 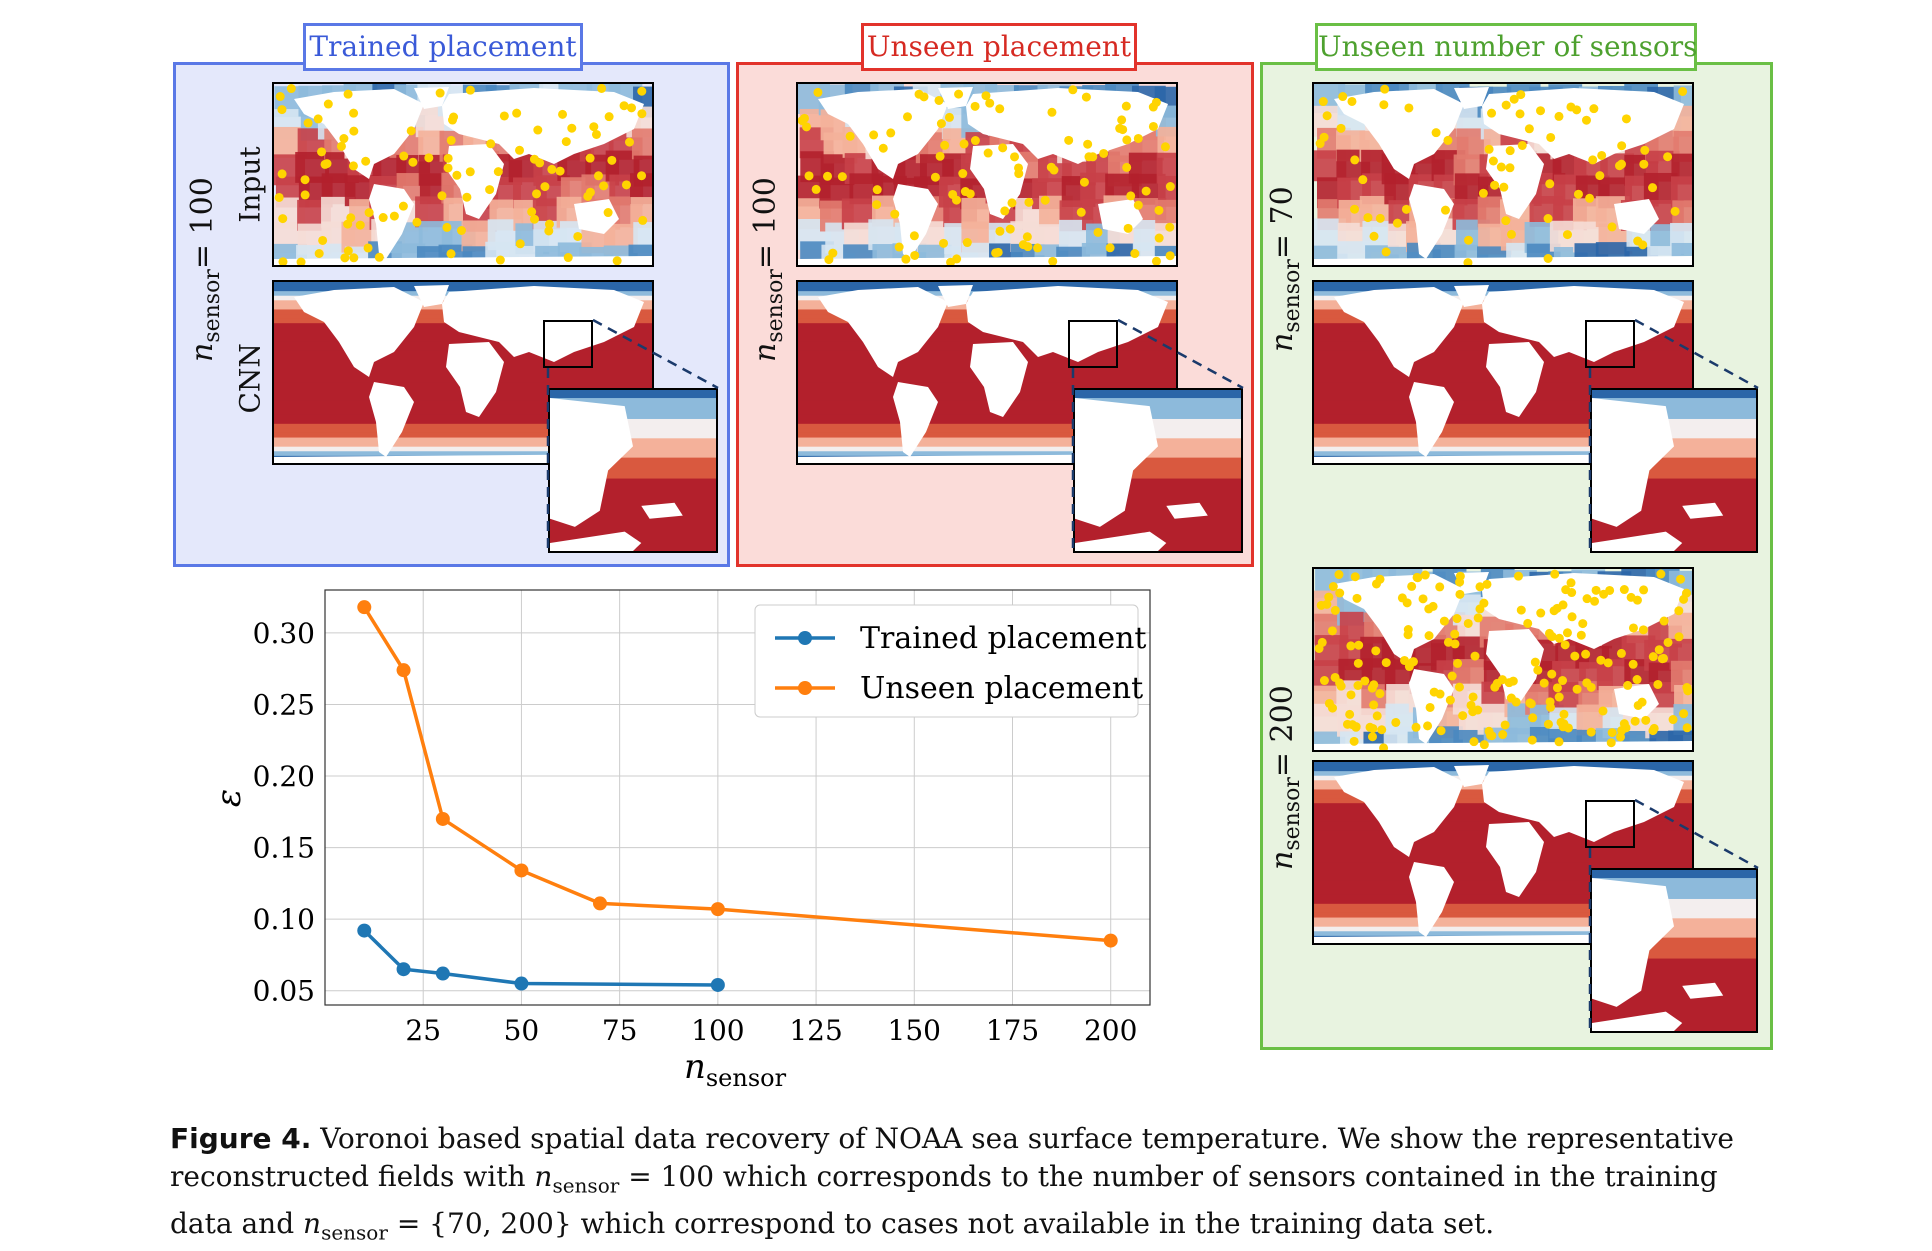 What do you see at coordinates (202, 352) in the screenshot?
I see `n-symbol: n` at bounding box center [202, 352].